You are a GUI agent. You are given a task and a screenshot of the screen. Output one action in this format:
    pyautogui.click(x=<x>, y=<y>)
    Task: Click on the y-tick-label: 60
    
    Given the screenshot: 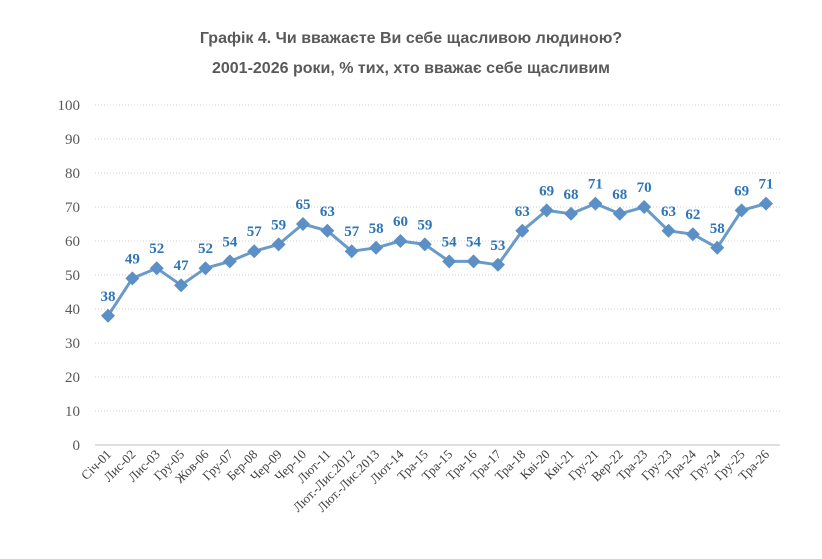 What is the action you would take?
    pyautogui.click(x=72, y=242)
    